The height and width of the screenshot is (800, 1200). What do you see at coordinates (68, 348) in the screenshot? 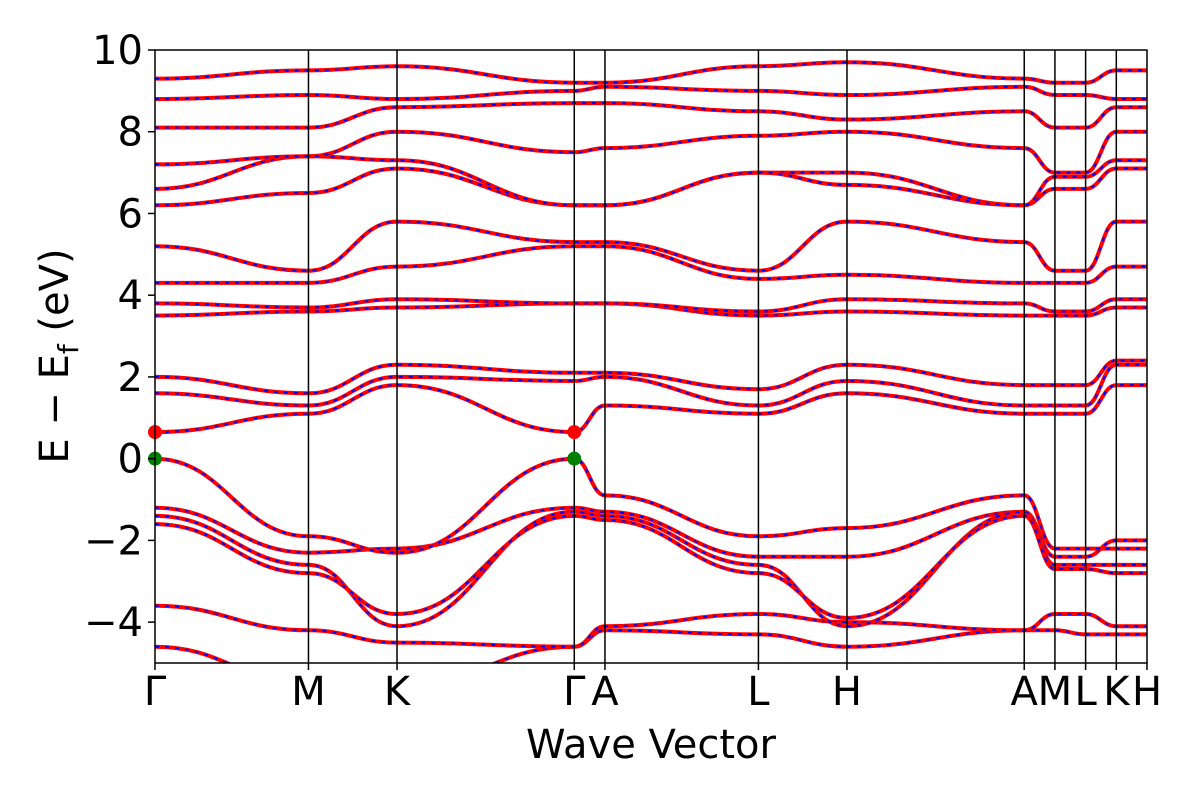
I see `y-axis-label-subscript: f` at bounding box center [68, 348].